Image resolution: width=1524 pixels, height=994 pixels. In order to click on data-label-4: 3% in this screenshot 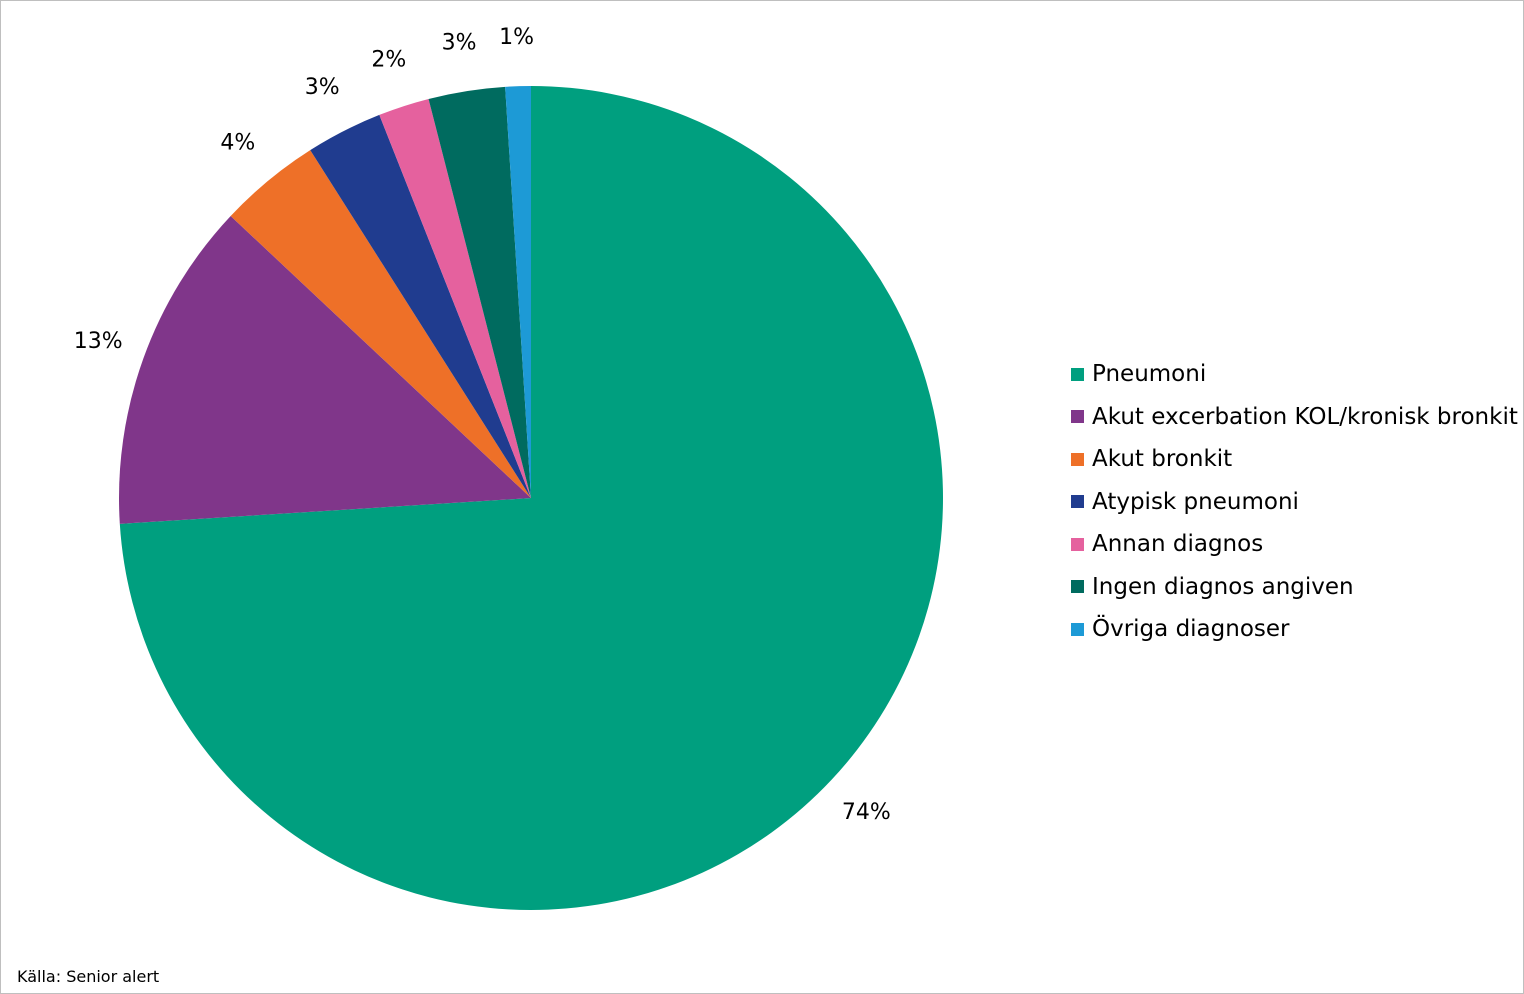, I will do `click(322, 87)`.